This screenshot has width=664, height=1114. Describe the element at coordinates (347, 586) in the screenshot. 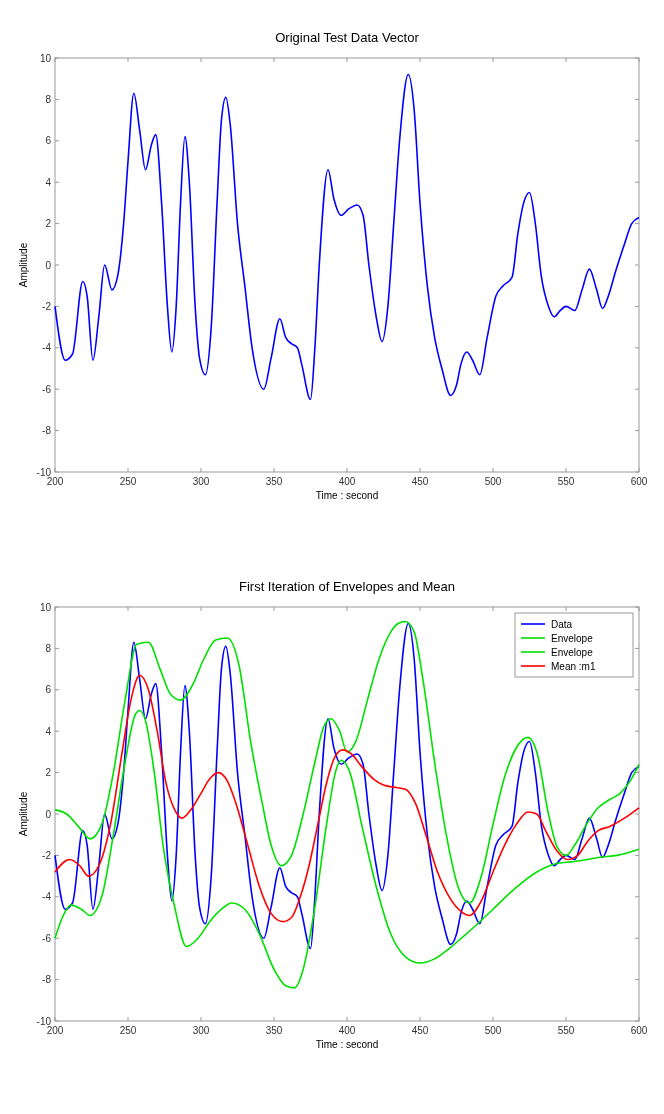

I see `chart-title: First Iteration of Envelopes and Mean` at that location.